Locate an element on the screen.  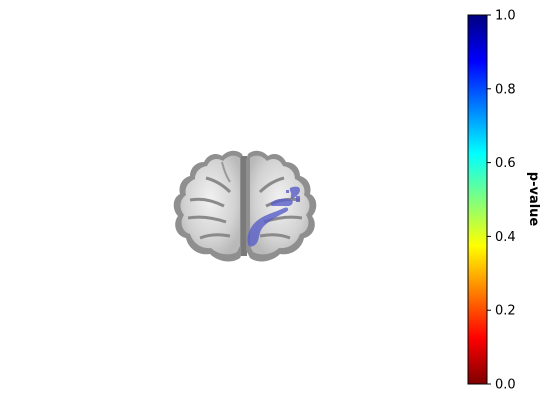
brain-slice is located at coordinates (245, 206).